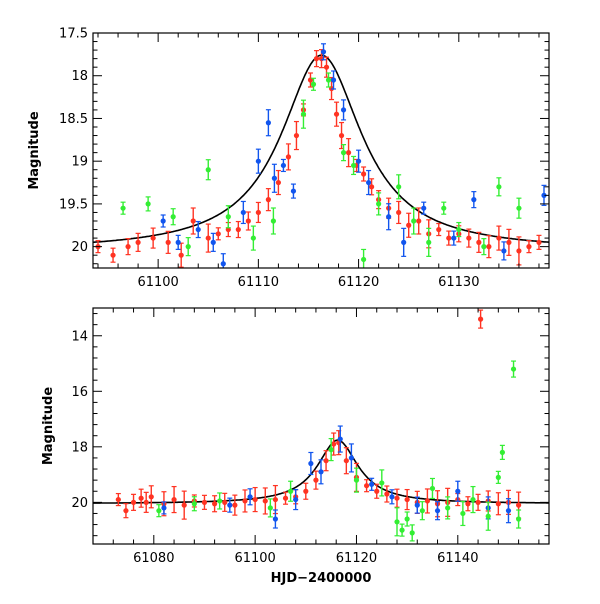 The width and height of the screenshot is (600, 604). What do you see at coordinates (48, 426) in the screenshot?
I see `bottom-y-axis-label: Magnitude` at bounding box center [48, 426].